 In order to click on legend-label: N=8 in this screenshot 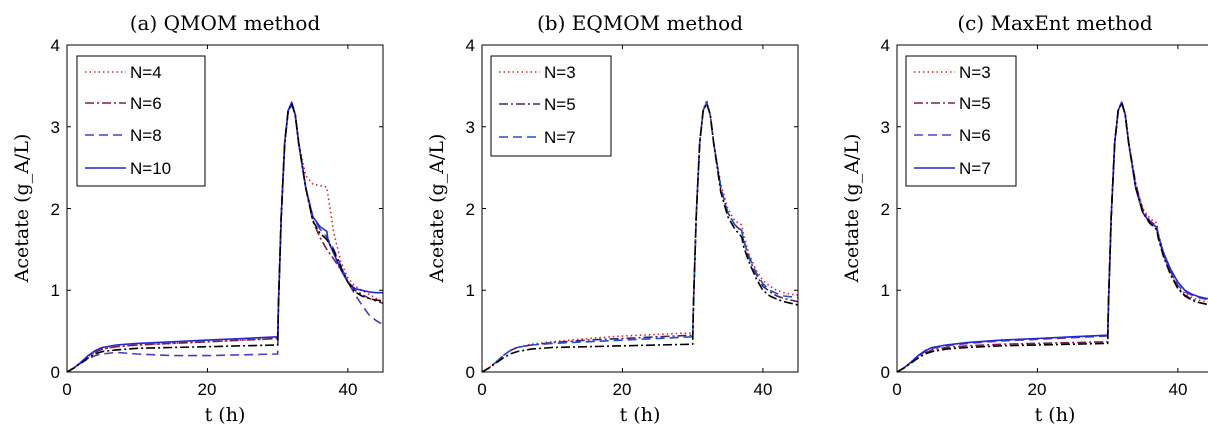, I will do `click(146, 135)`.